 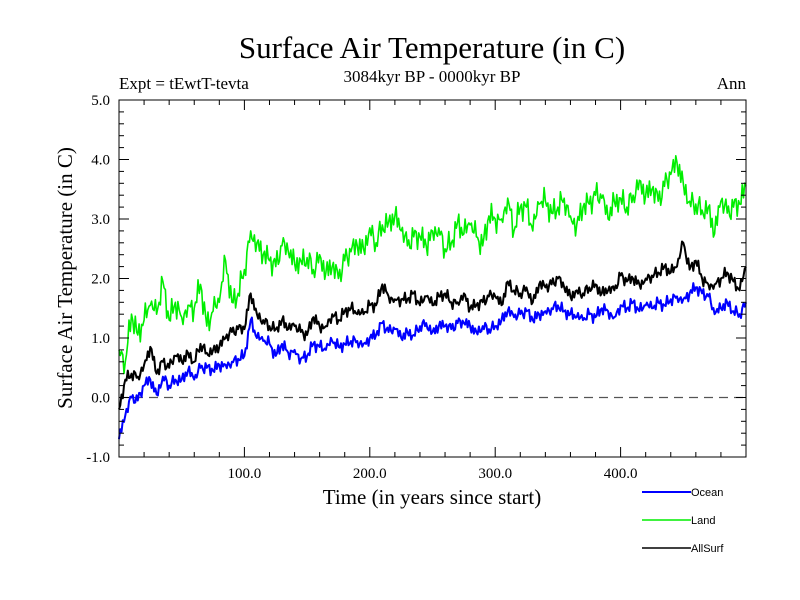 What do you see at coordinates (495, 474) in the screenshot?
I see `x-tick-label: 300.0` at bounding box center [495, 474].